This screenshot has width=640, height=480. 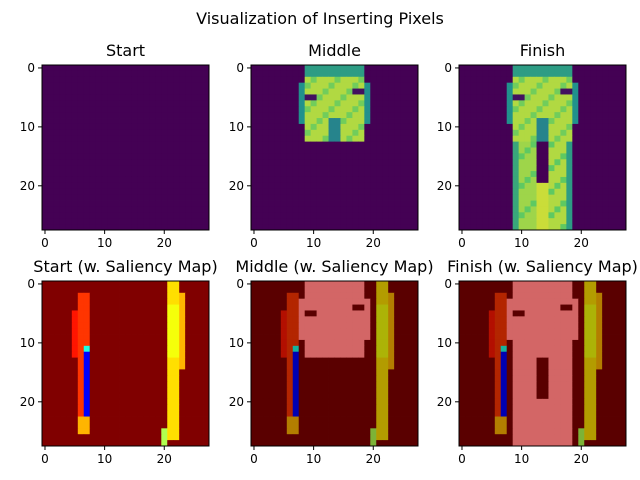 What do you see at coordinates (444, 186) in the screenshot?
I see `y-tick-label: 20` at bounding box center [444, 186].